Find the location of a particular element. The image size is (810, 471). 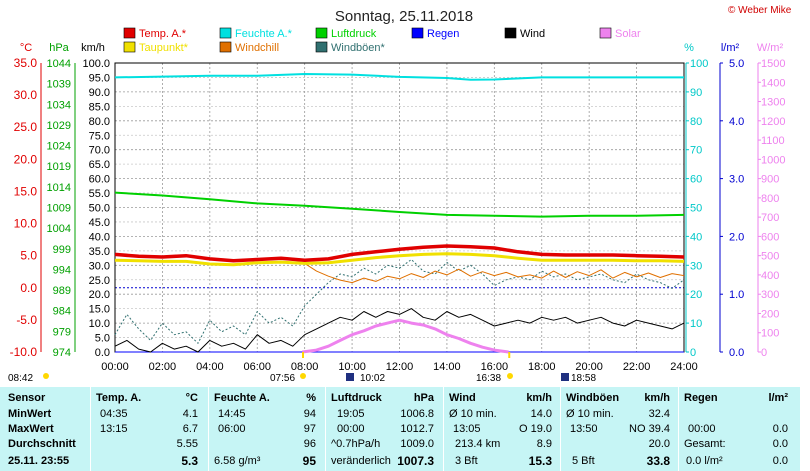

tick-hpa: 979 is located at coordinates (62, 332).